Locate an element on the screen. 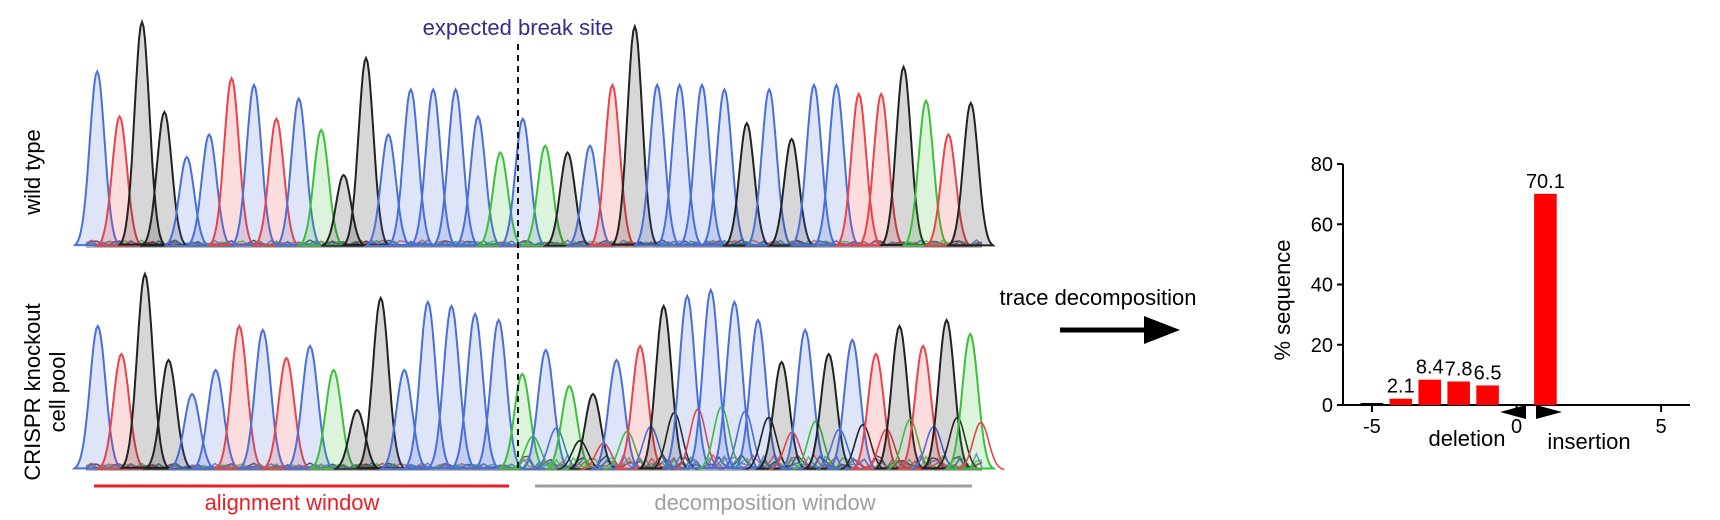 This screenshot has height=520, width=1720. x-tick-label: 5 is located at coordinates (1661, 427).